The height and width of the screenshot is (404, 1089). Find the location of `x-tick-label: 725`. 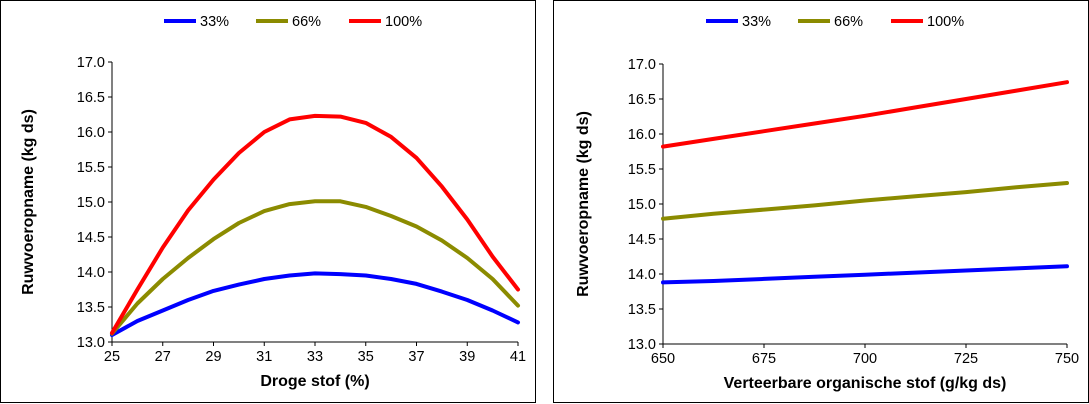

x-tick-label: 725 is located at coordinates (966, 359).